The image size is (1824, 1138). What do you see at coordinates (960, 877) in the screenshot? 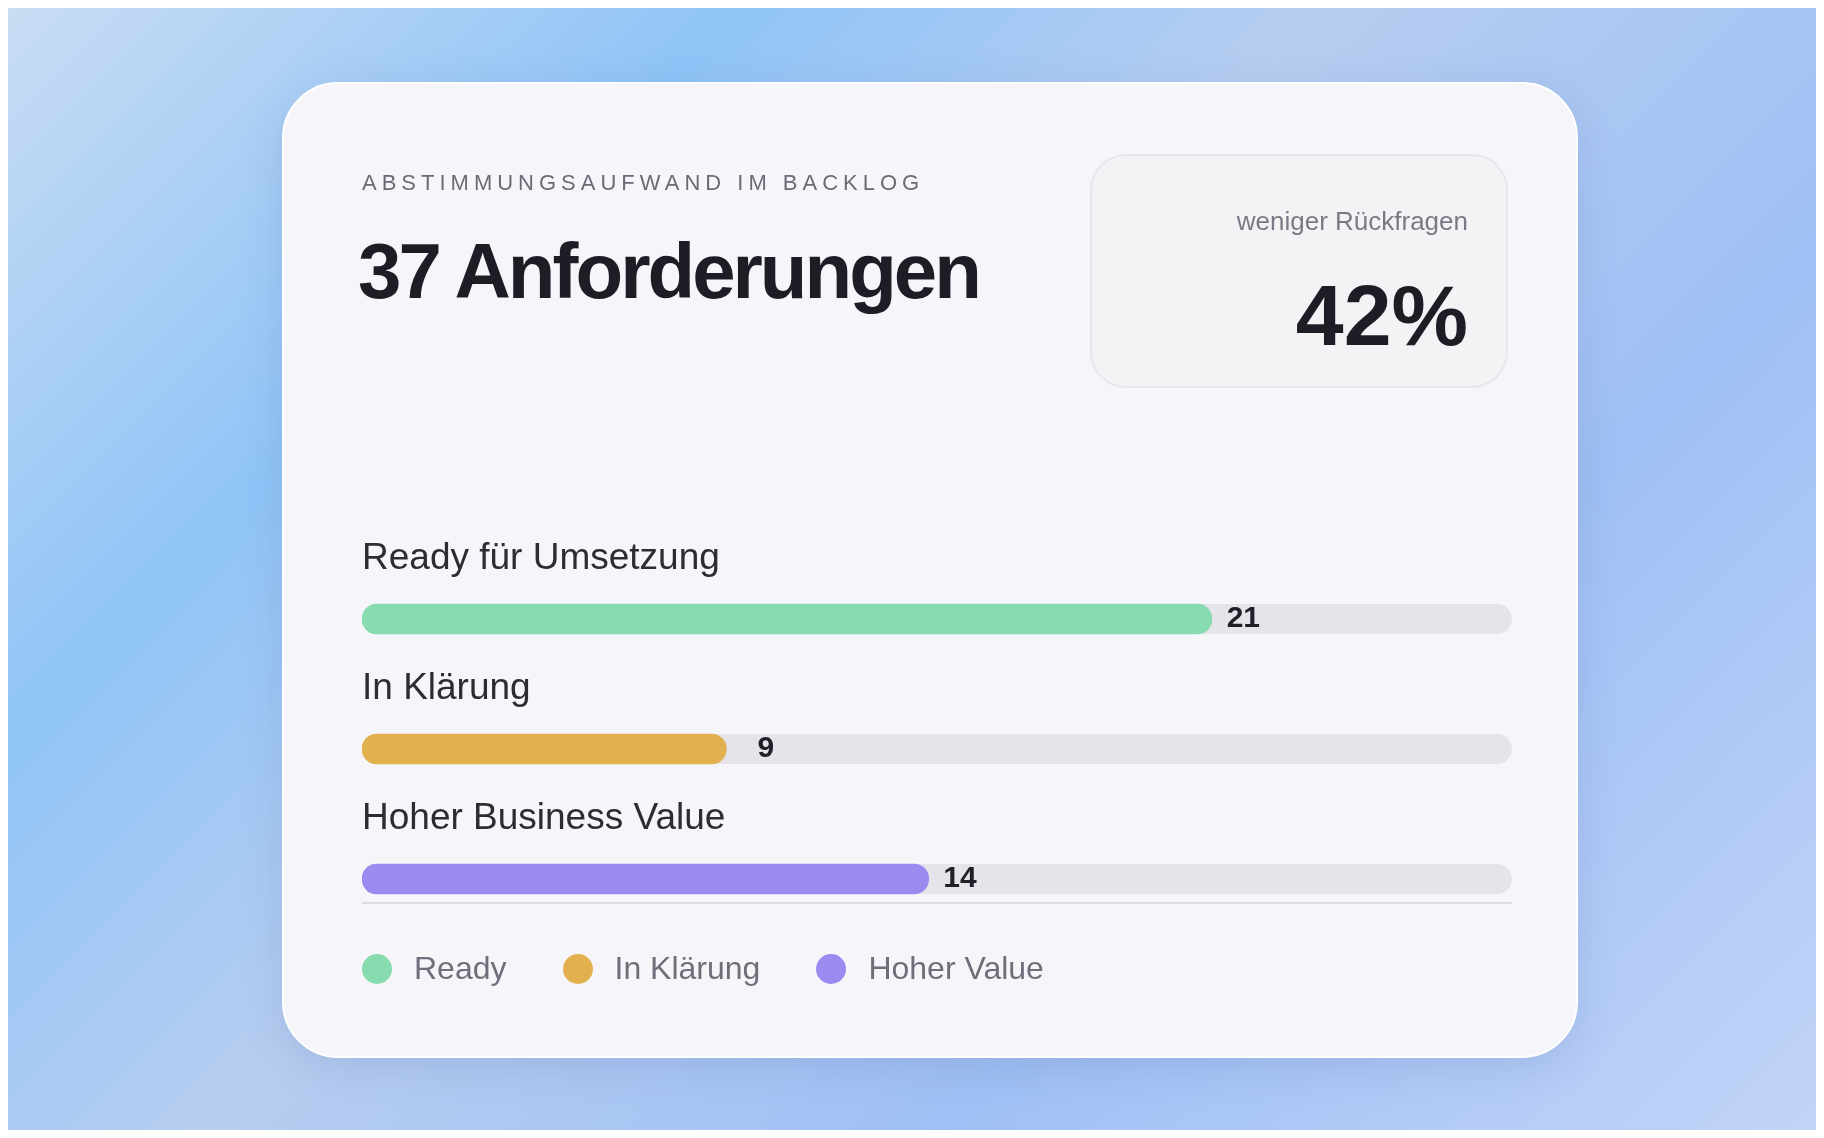
I see `data-label: 14` at bounding box center [960, 877].